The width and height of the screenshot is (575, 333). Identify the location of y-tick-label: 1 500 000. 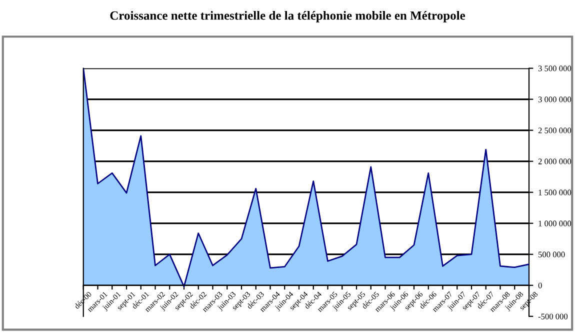
(555, 193).